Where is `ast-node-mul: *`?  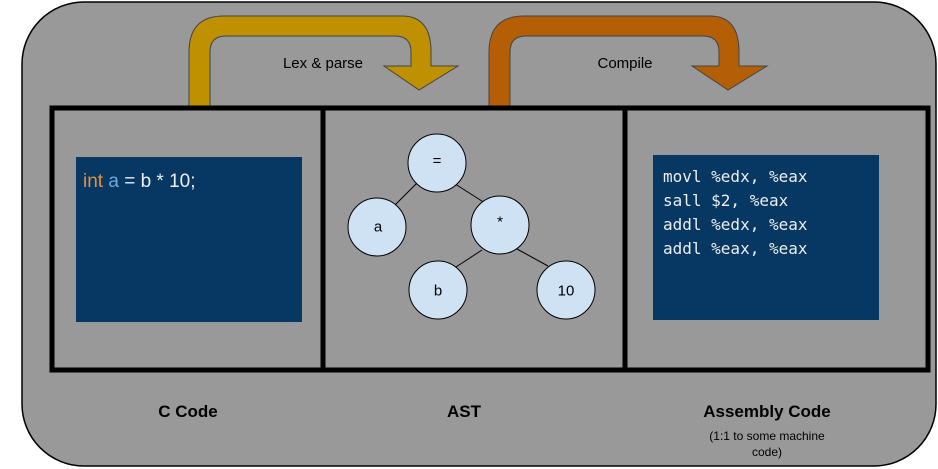
ast-node-mul: * is located at coordinates (500, 225).